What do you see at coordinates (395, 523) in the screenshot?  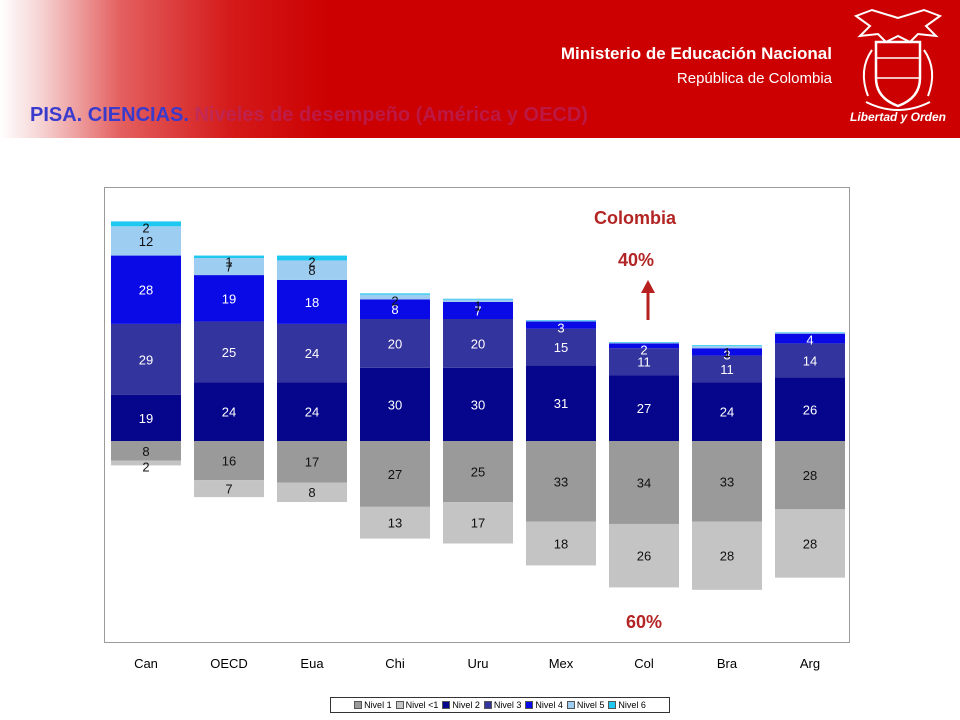 I see `data-label-nivel-lt1-chi: 13` at bounding box center [395, 523].